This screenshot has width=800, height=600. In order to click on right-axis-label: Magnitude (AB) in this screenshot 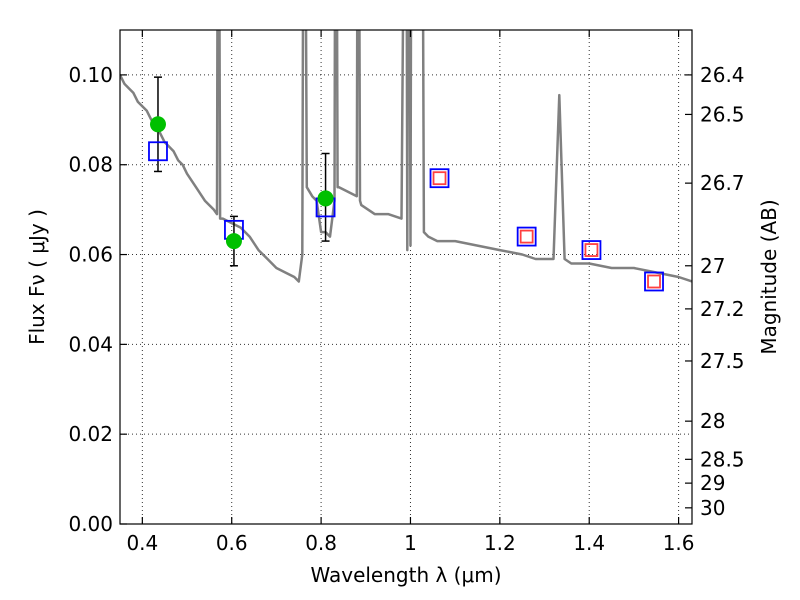, I will do `click(769, 276)`.